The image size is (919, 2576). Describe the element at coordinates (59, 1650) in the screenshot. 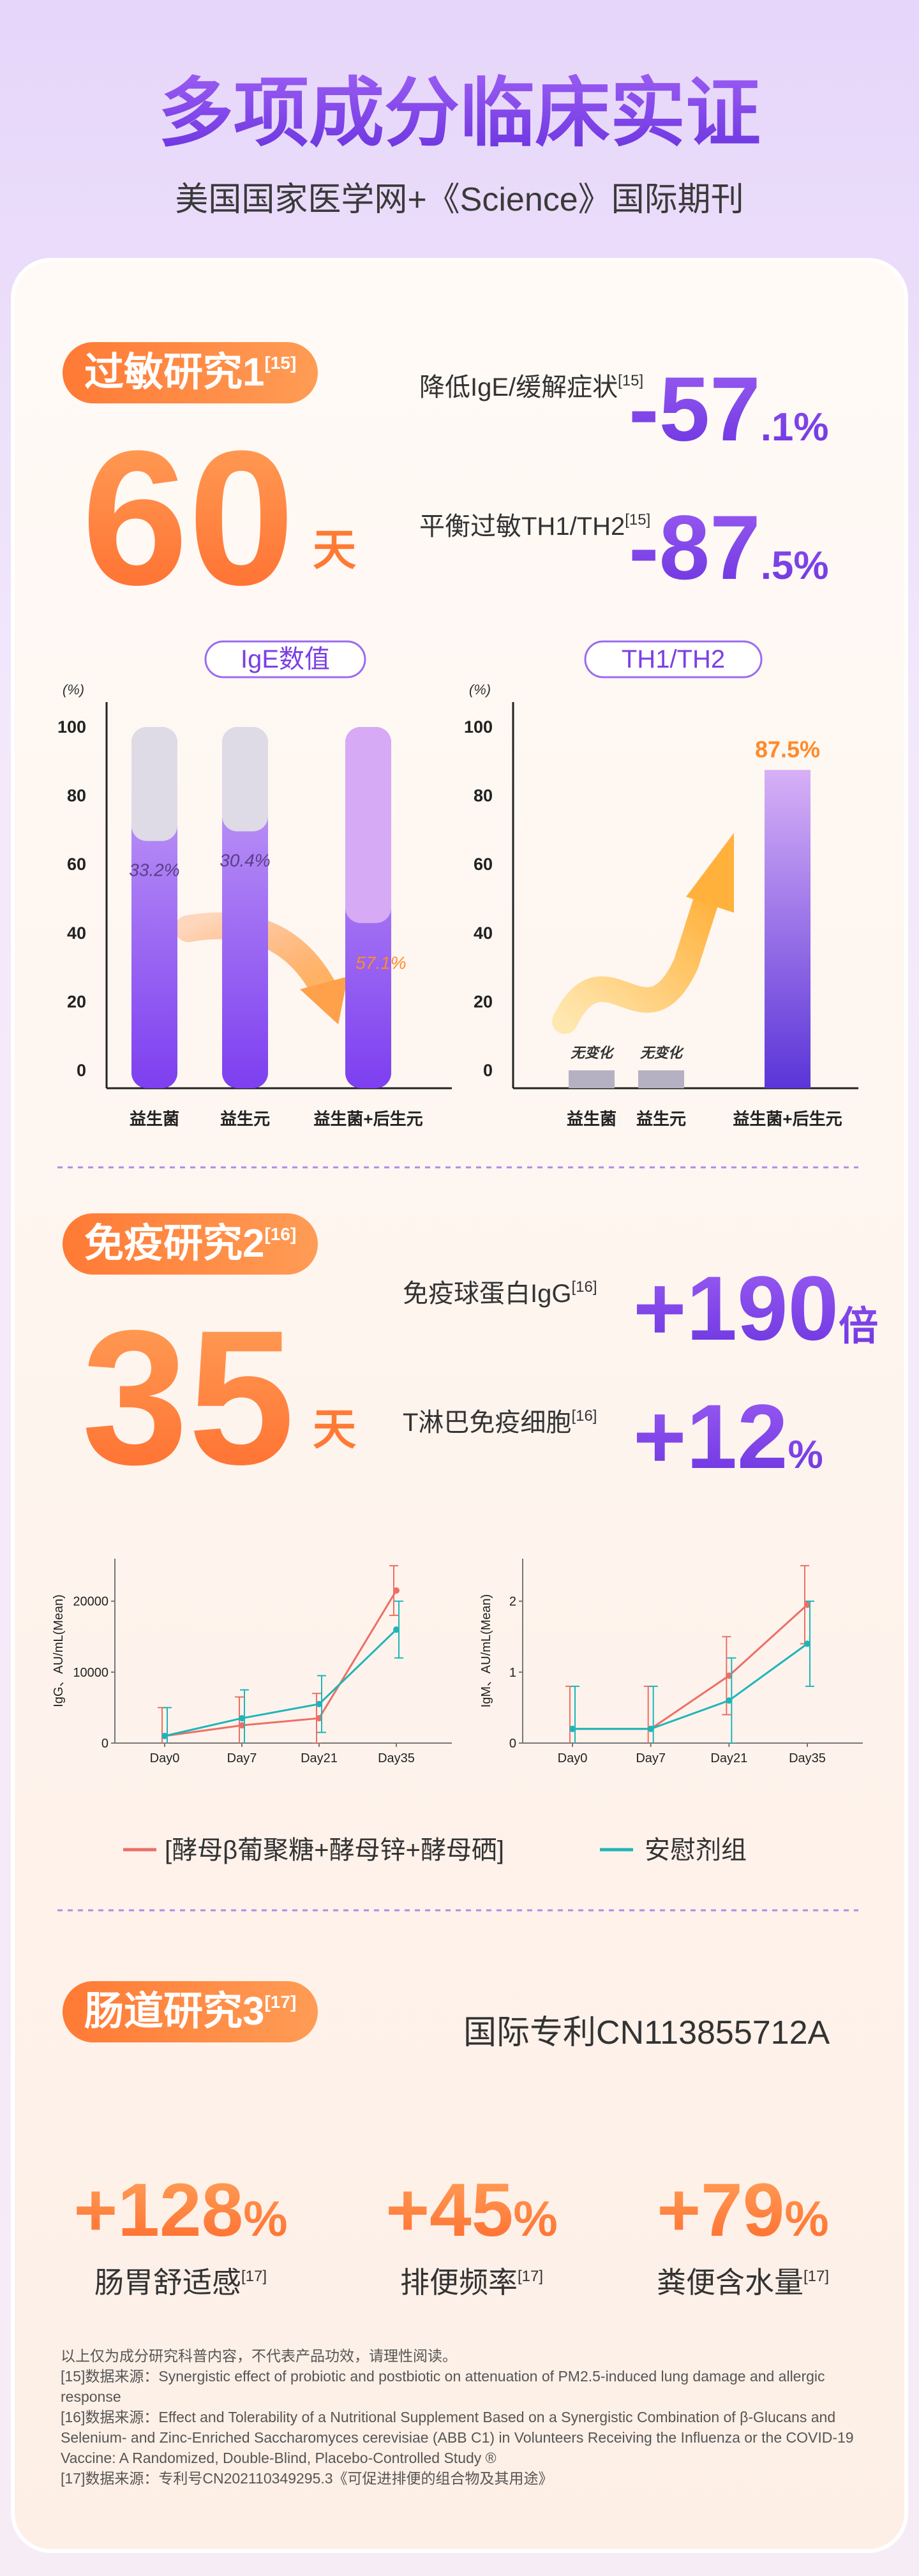

I see `y-axis-label-text: IgG、AU/mL(Mean)` at that location.